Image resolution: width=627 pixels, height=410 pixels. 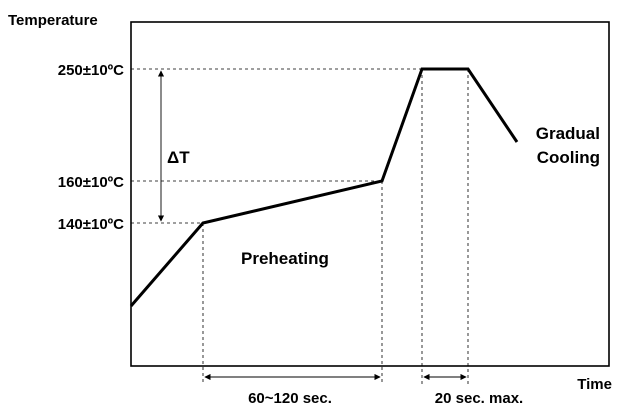 I want to click on cooling-label: Cooling, so click(x=568, y=157).